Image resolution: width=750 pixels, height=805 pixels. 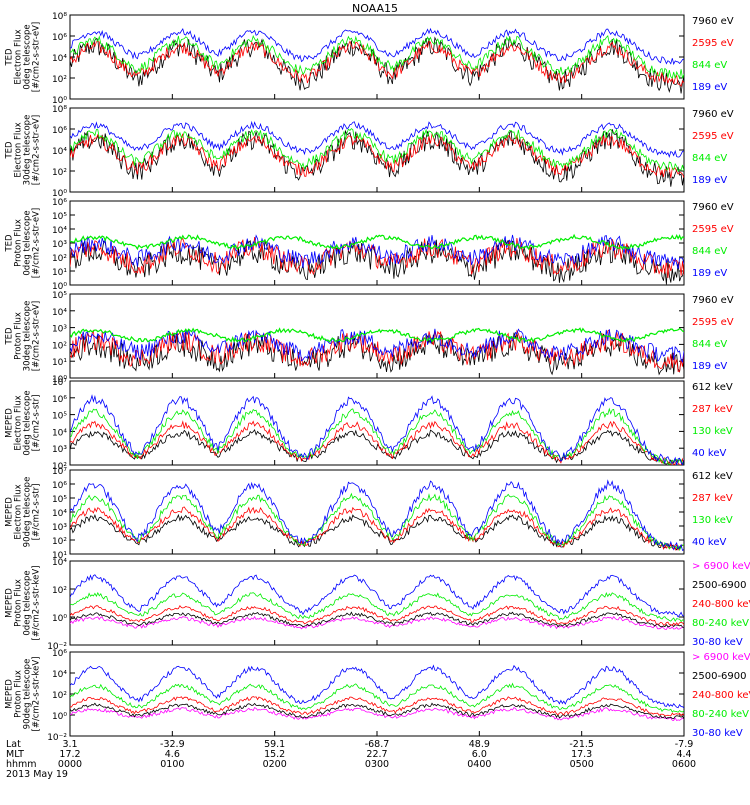 I want to click on legend-entry: 40 keV, so click(x=709, y=542).